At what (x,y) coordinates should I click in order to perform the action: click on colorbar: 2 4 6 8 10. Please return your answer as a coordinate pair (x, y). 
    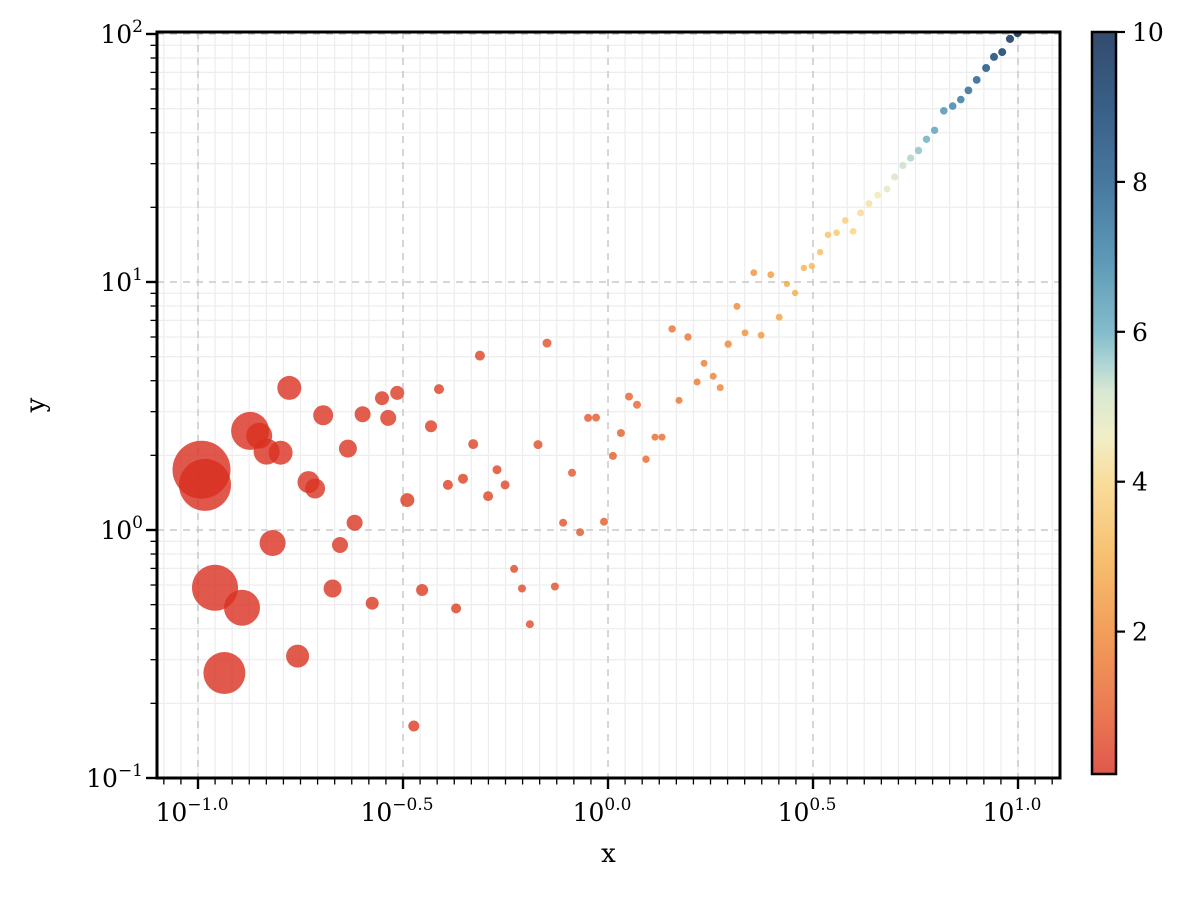
    Looking at the image, I should click on (1127, 397).